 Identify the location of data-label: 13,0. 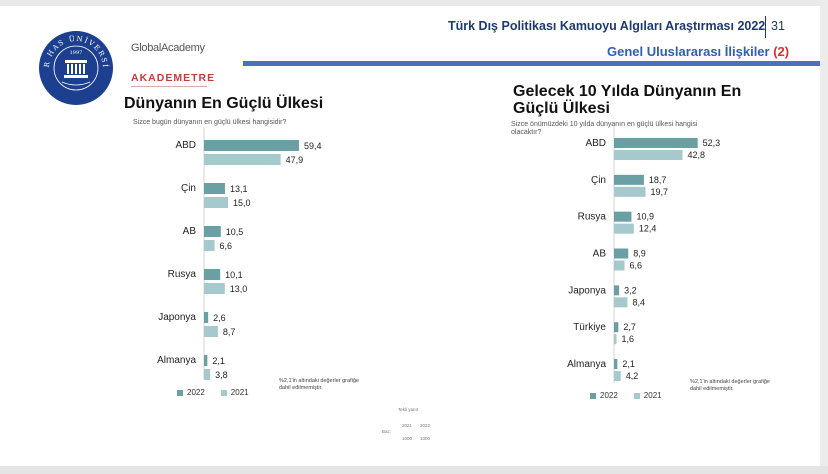
(239, 289).